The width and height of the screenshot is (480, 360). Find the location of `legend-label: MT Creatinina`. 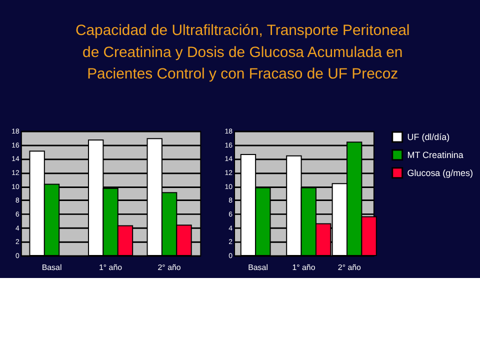

legend-label: MT Creatinina is located at coordinates (435, 155).